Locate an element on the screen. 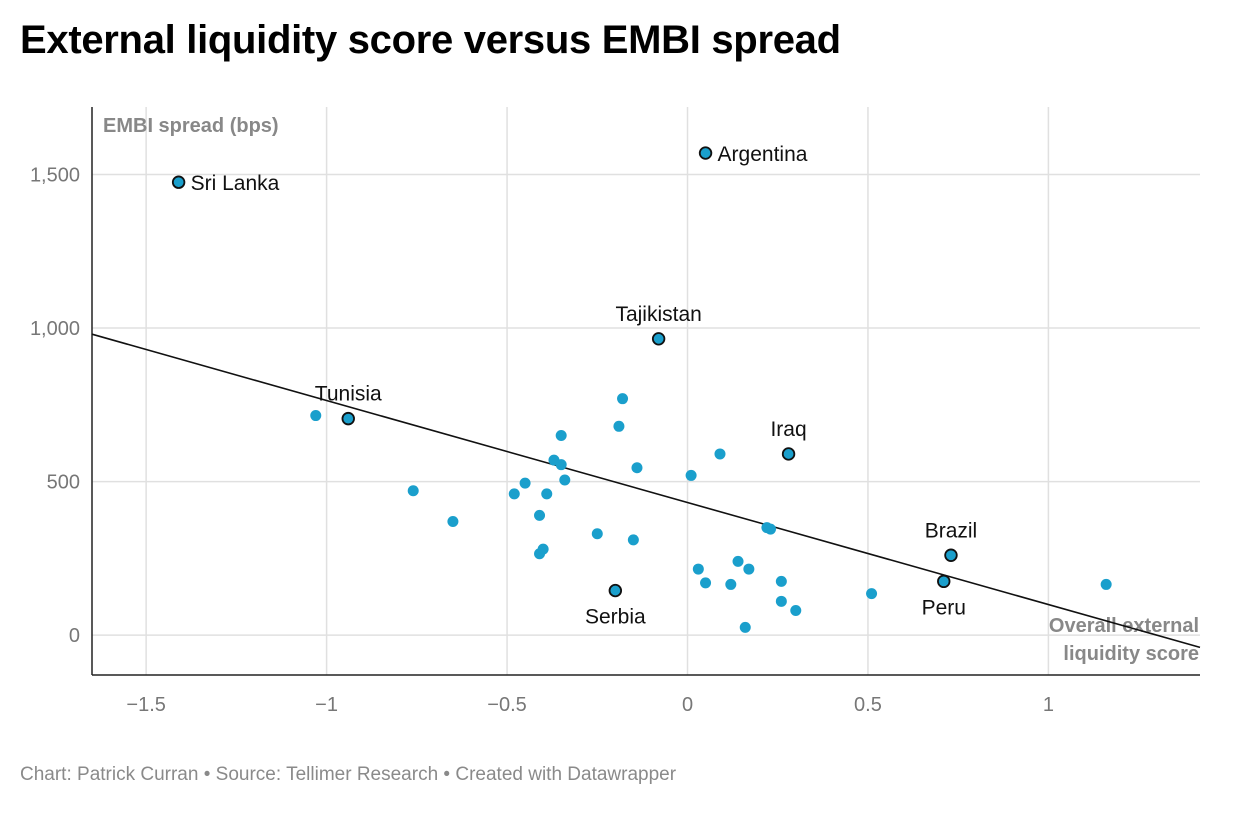  point-label: Peru is located at coordinates (944, 607).